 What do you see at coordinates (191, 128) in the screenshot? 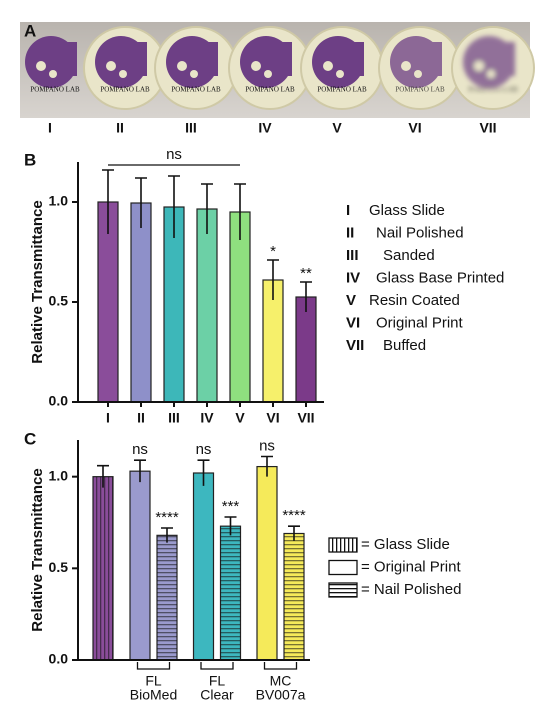
I see `sample-label: III` at bounding box center [191, 128].